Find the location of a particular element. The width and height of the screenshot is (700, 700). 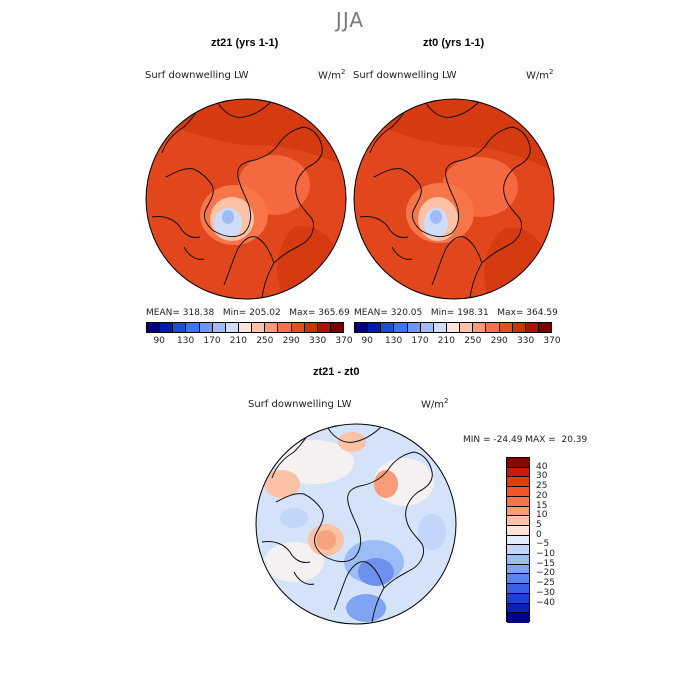

panel2-stats: MEAN= 320.05 Min= 198.31 Max= 364.59 is located at coordinates (456, 313).